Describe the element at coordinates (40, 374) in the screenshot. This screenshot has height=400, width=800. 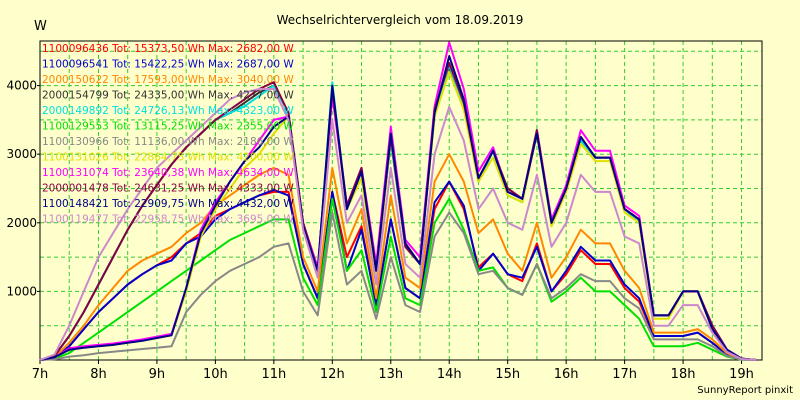
I see `x-tick-label: 7h` at that location.